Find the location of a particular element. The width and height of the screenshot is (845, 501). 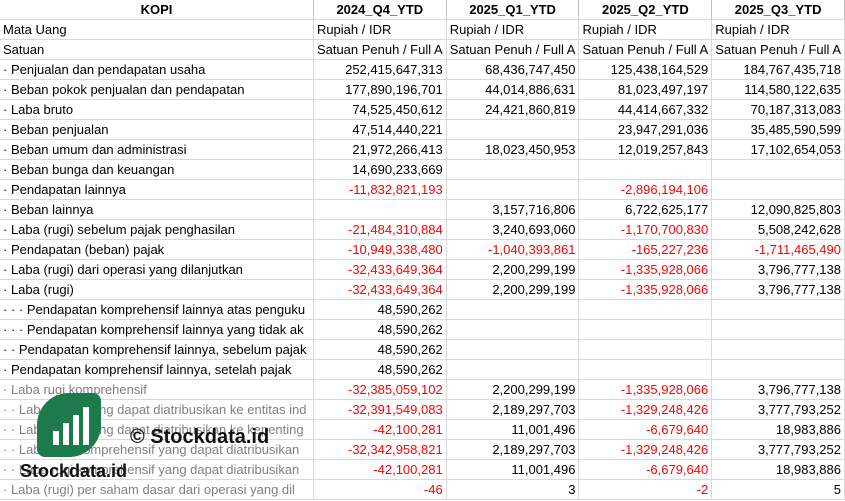

row-label: · Beban pokok penjualan dan pendapatan is located at coordinates (157, 89).